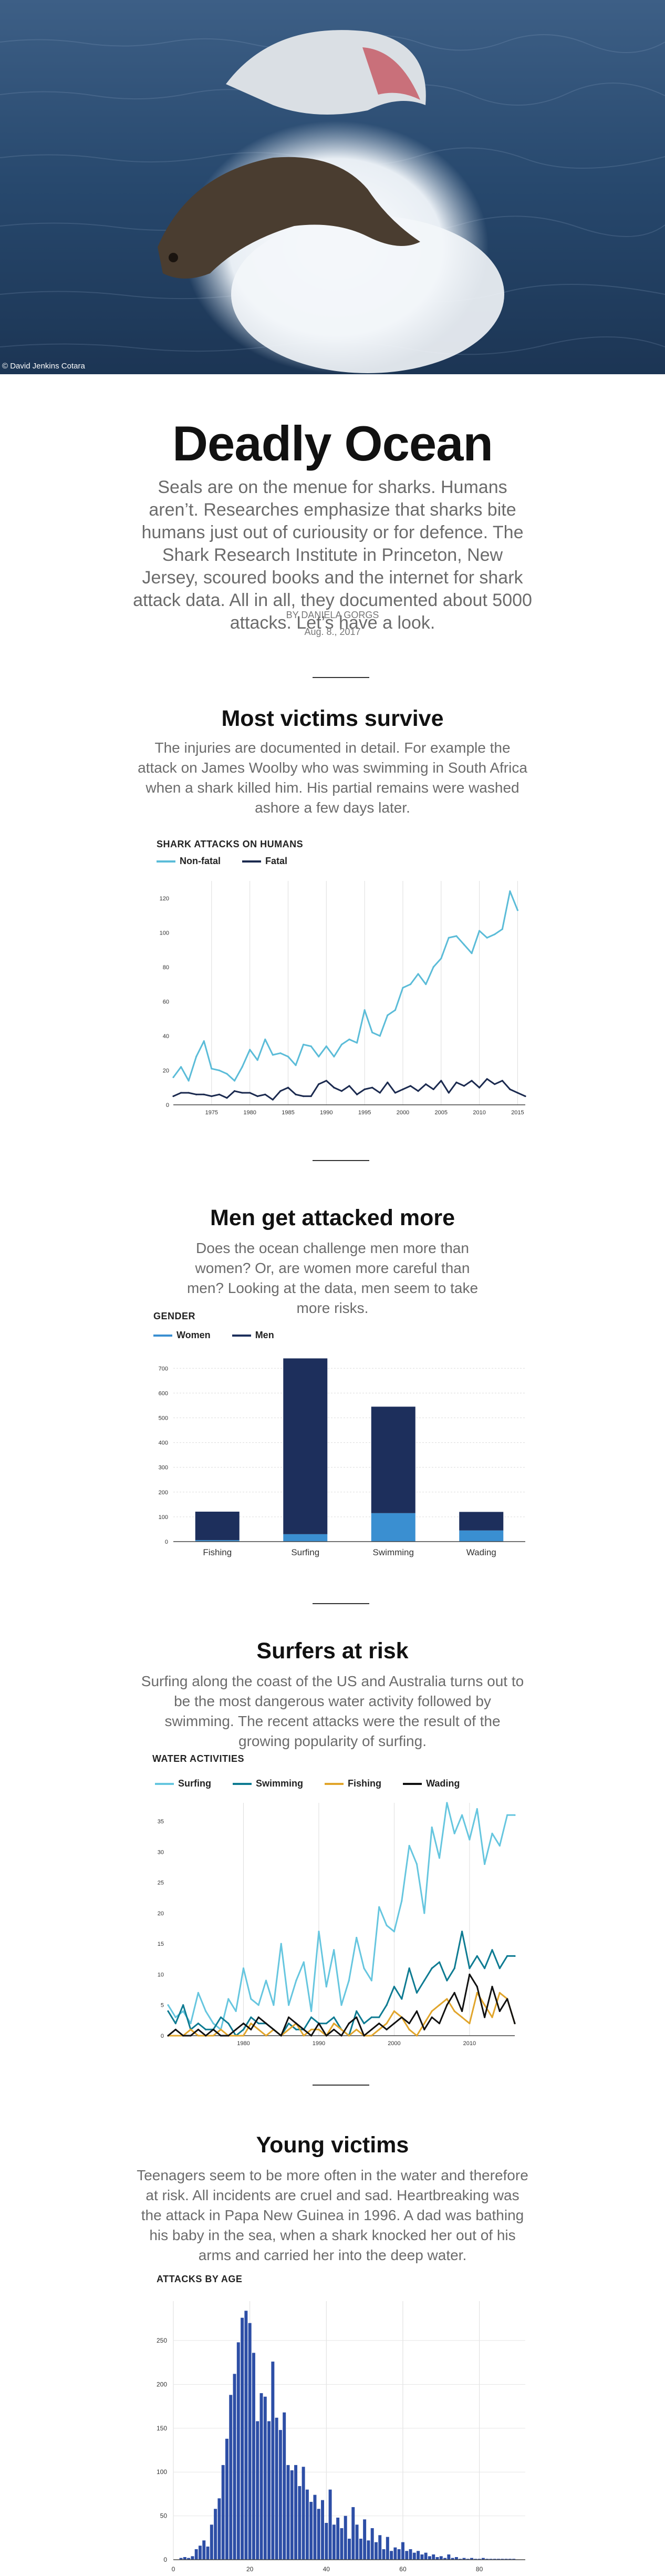 The height and width of the screenshot is (2576, 665). I want to click on x-tick-label: Fishing, so click(217, 1552).